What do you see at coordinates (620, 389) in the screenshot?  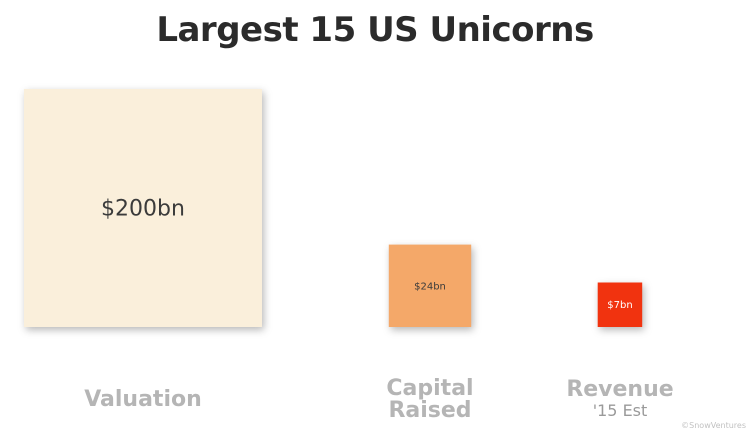 I see `category-label-revenue-text: Revenue` at bounding box center [620, 389].